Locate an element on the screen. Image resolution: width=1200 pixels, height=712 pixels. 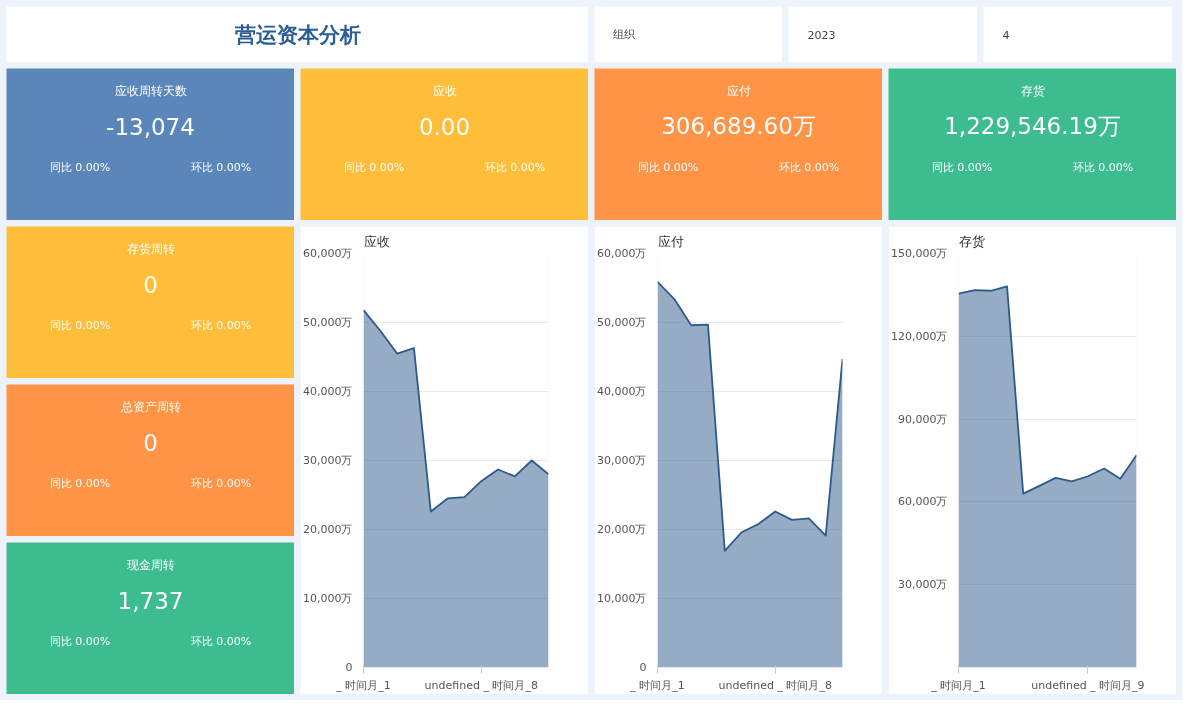
x-tick-label: undefined _ 时间月_9 is located at coordinates (1088, 685).